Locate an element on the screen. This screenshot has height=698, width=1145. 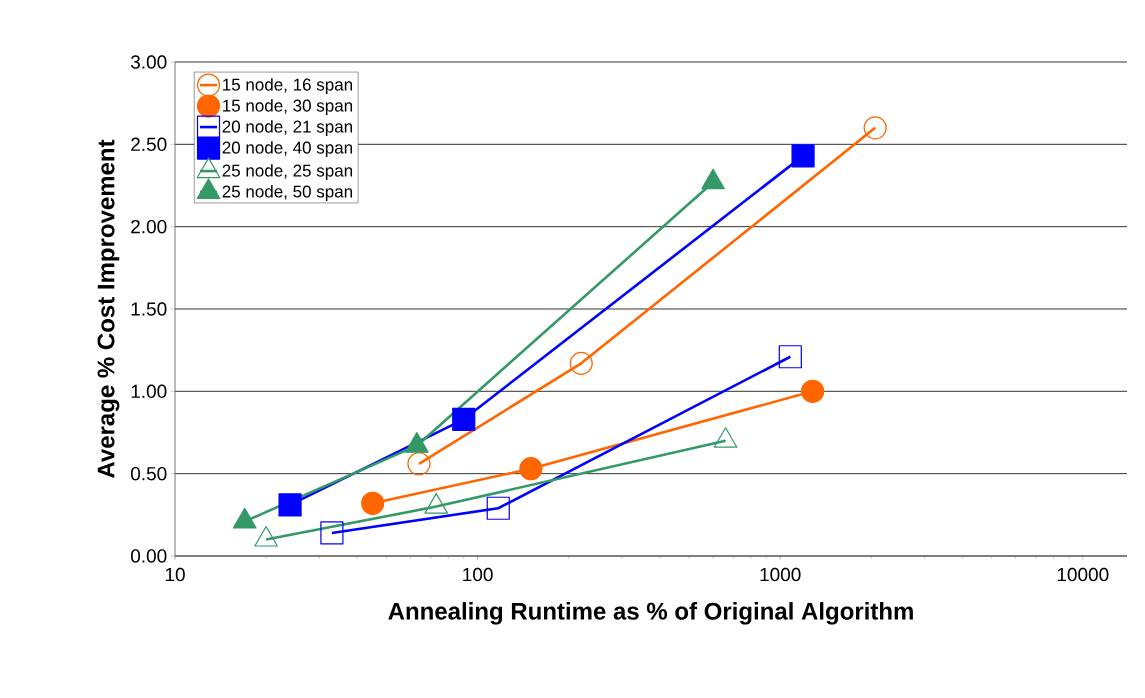
y-tick-label: 0.50 is located at coordinates (148, 473).